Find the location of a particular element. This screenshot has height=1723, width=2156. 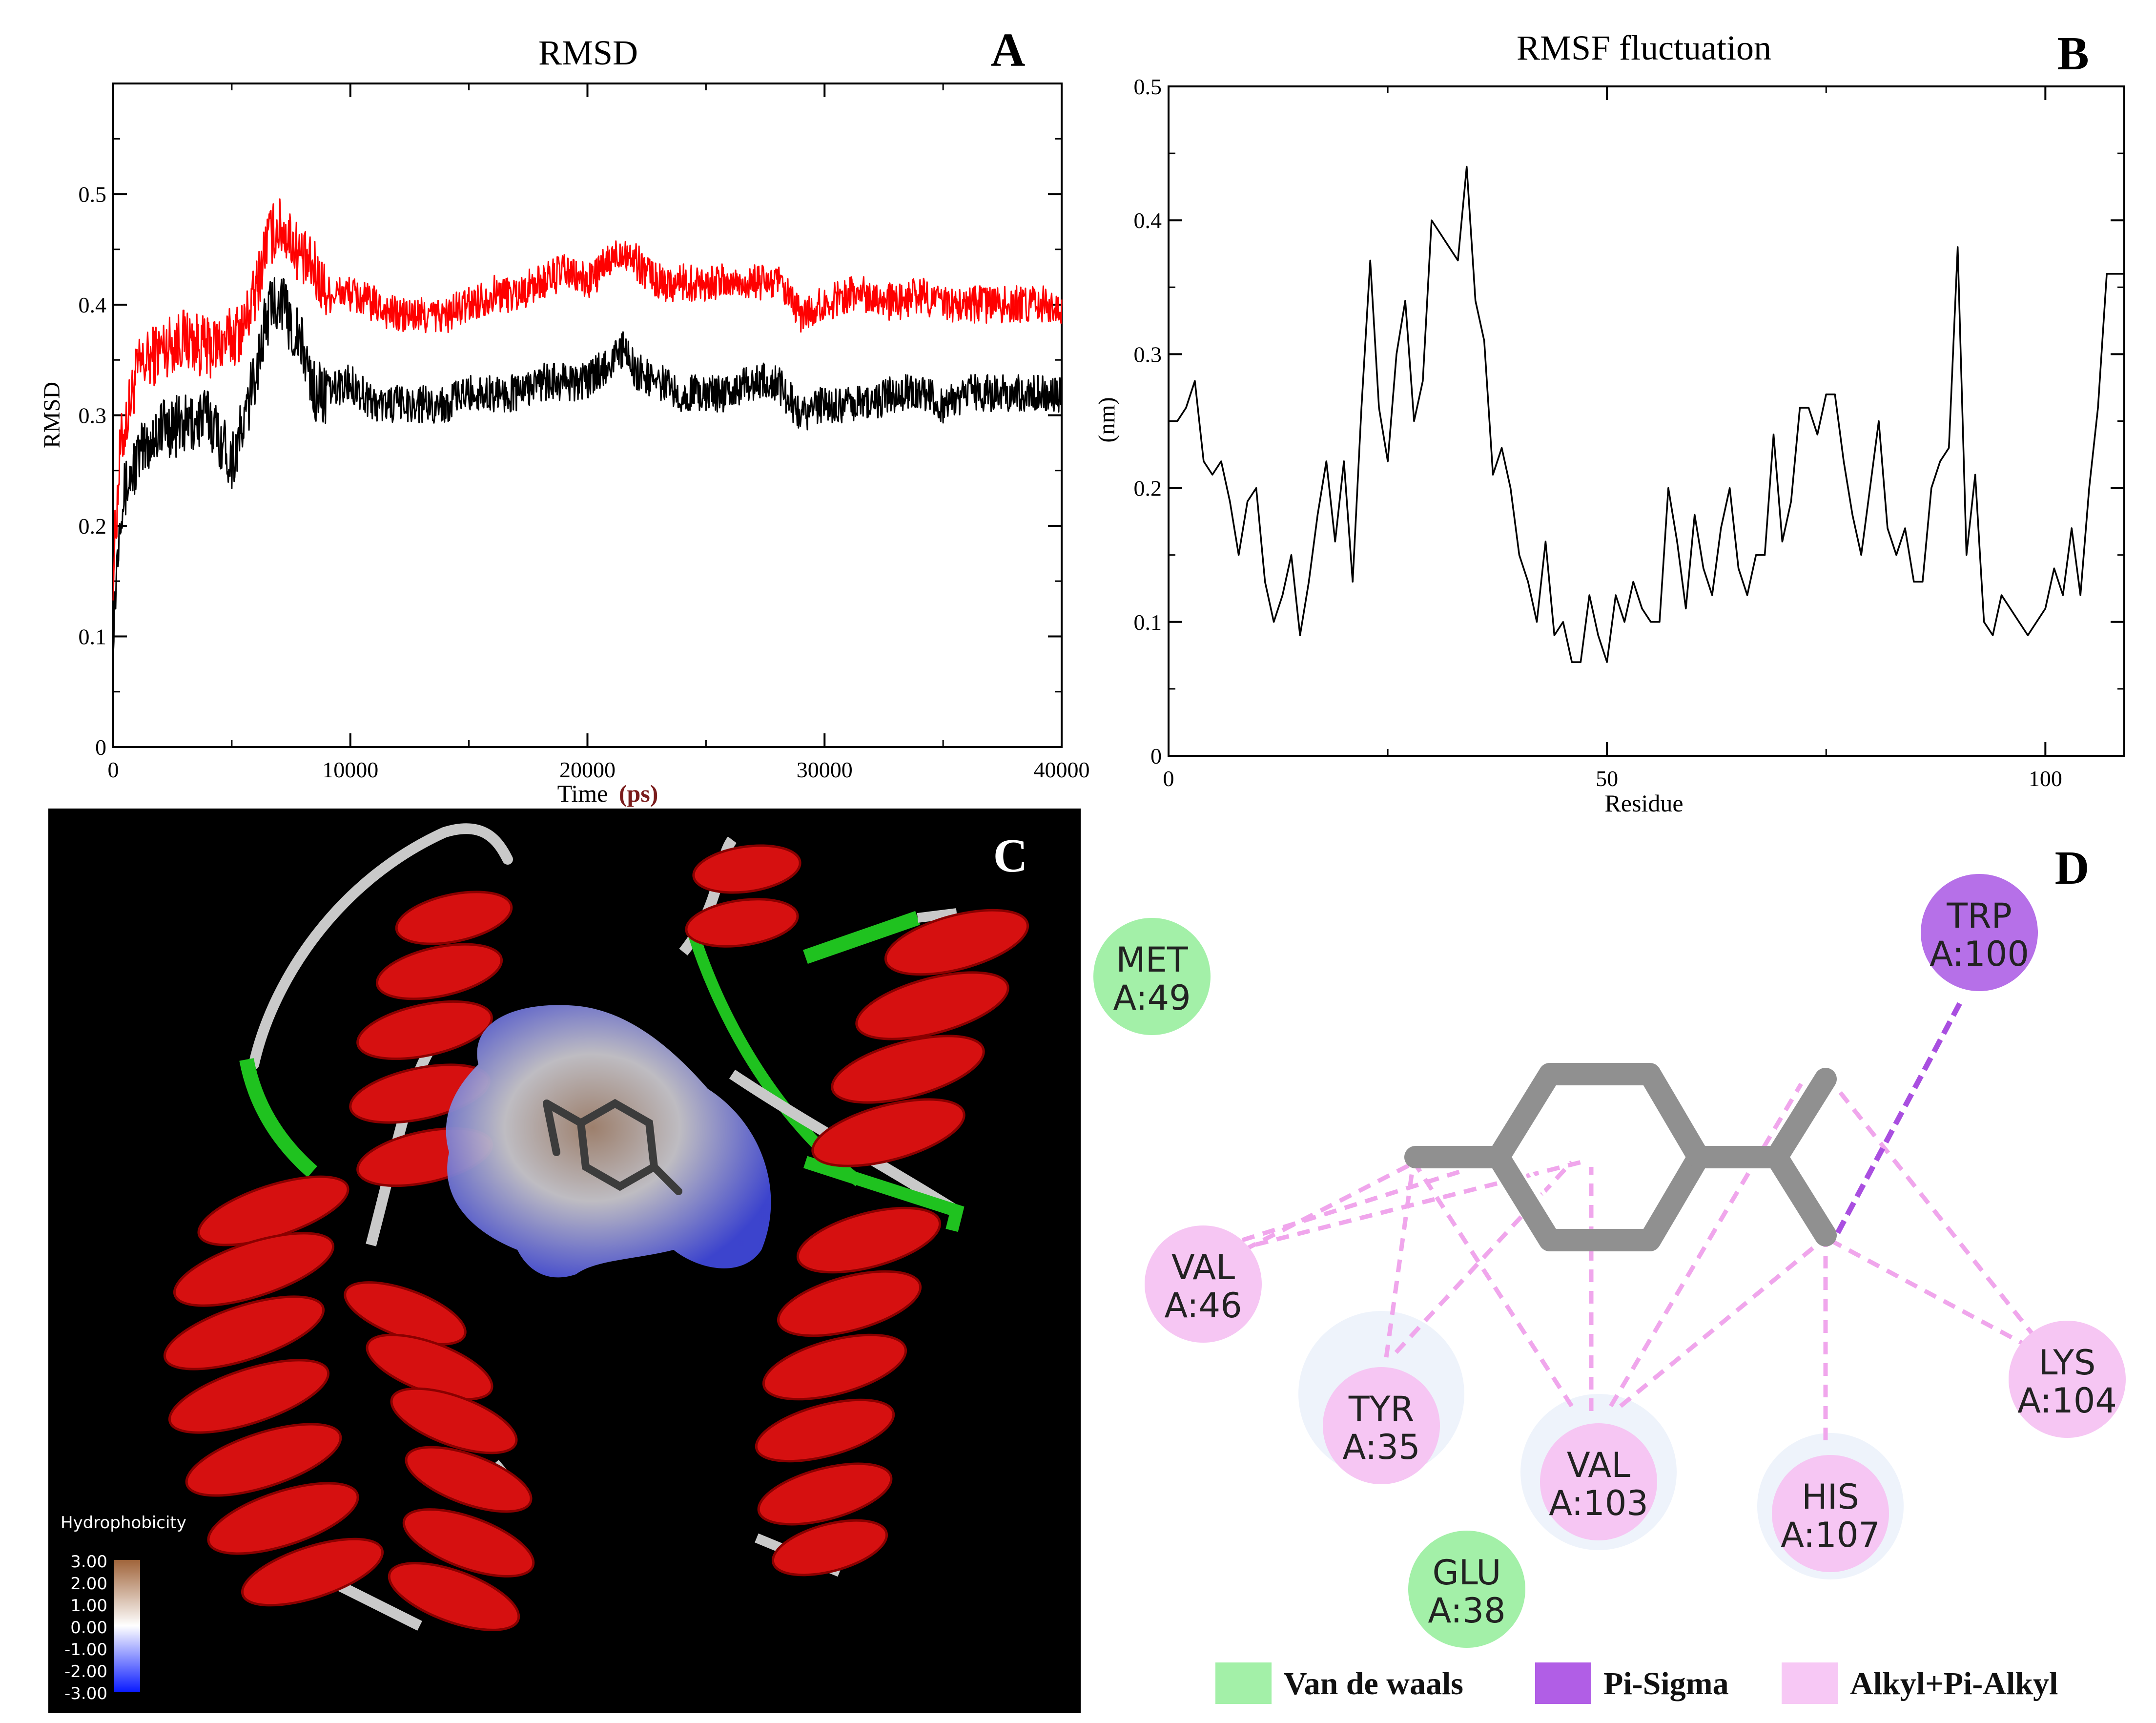

chart-a-xlabel: Time (ps) is located at coordinates (607, 793).